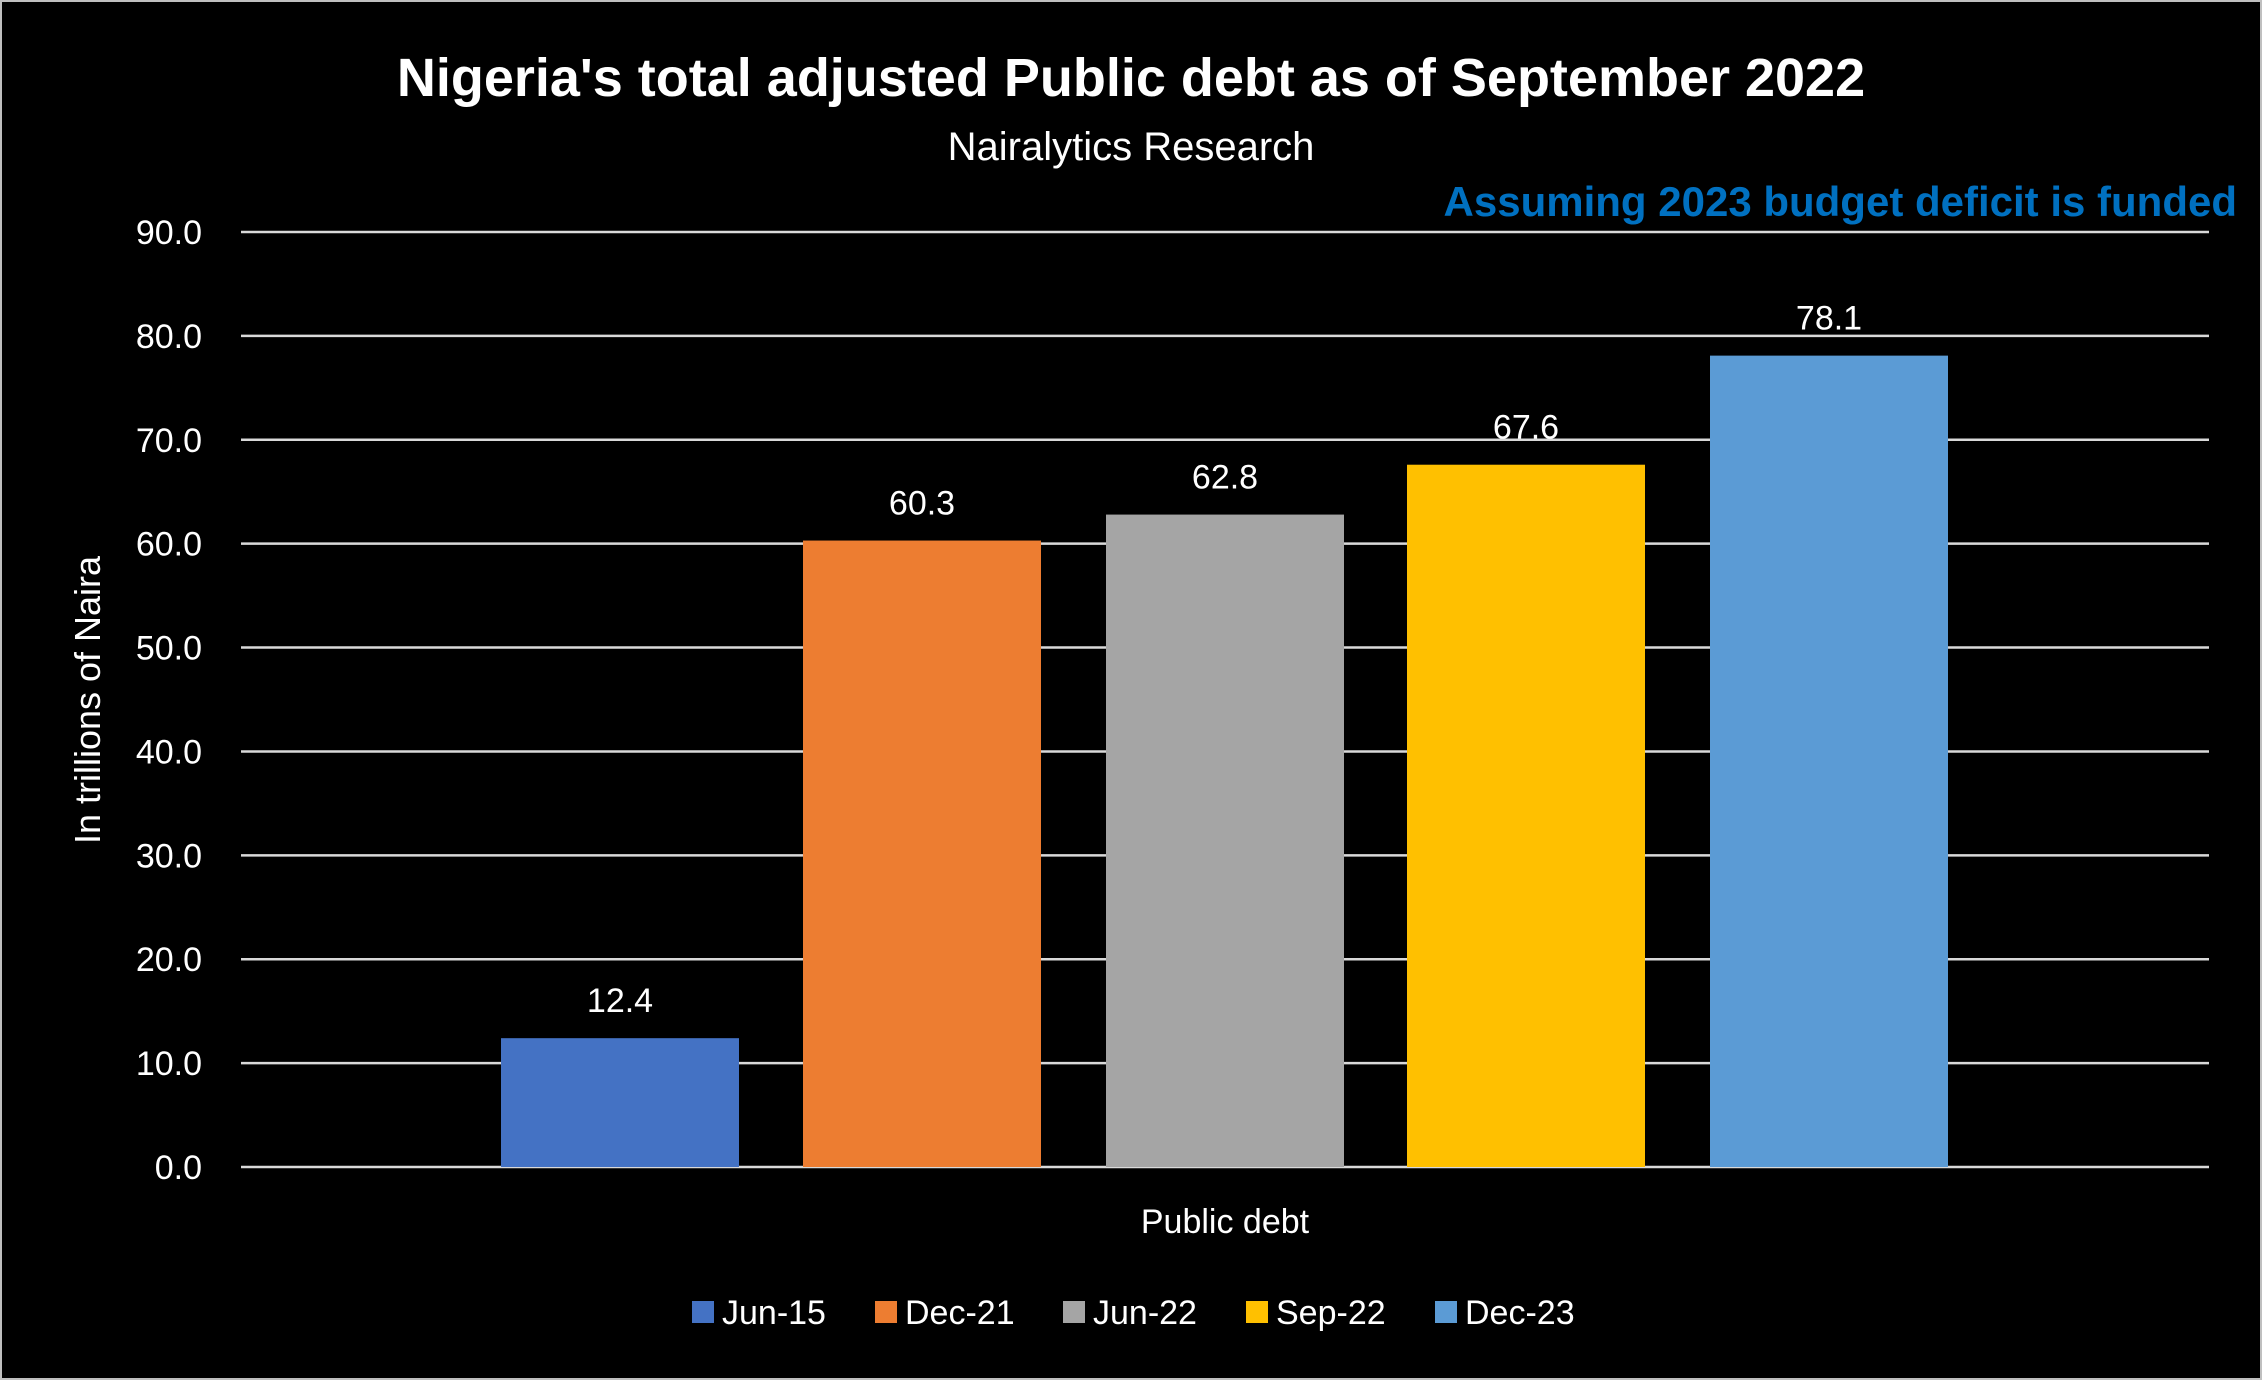  I want to click on y-tick-label: 20.0, so click(169, 960).